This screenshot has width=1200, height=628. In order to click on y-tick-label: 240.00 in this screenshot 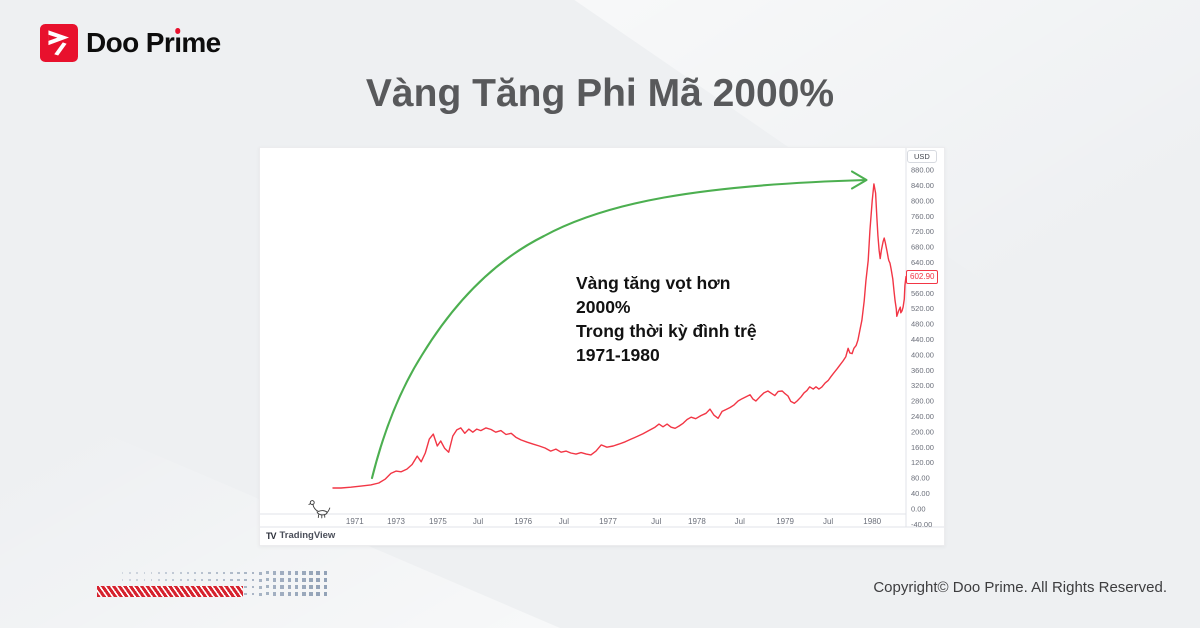, I will do `click(922, 416)`.